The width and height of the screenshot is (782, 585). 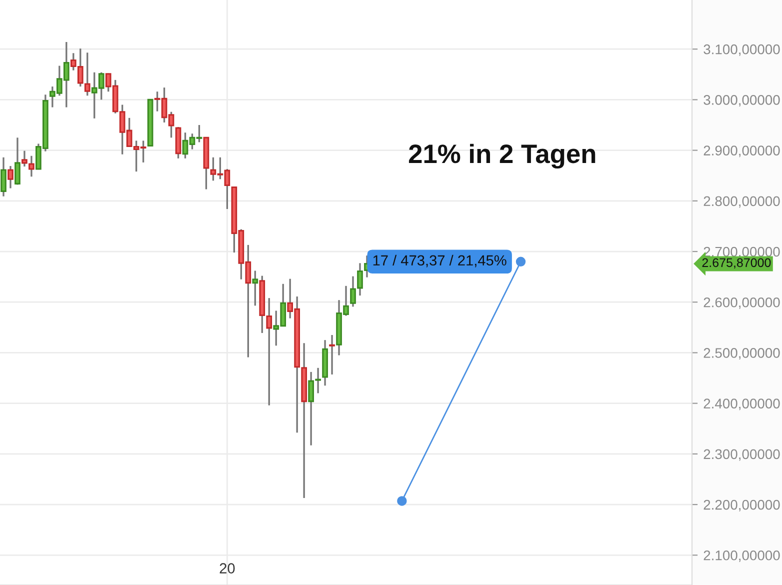 What do you see at coordinates (742, 252) in the screenshot?
I see `y-tick-label: 2.700,00000` at bounding box center [742, 252].